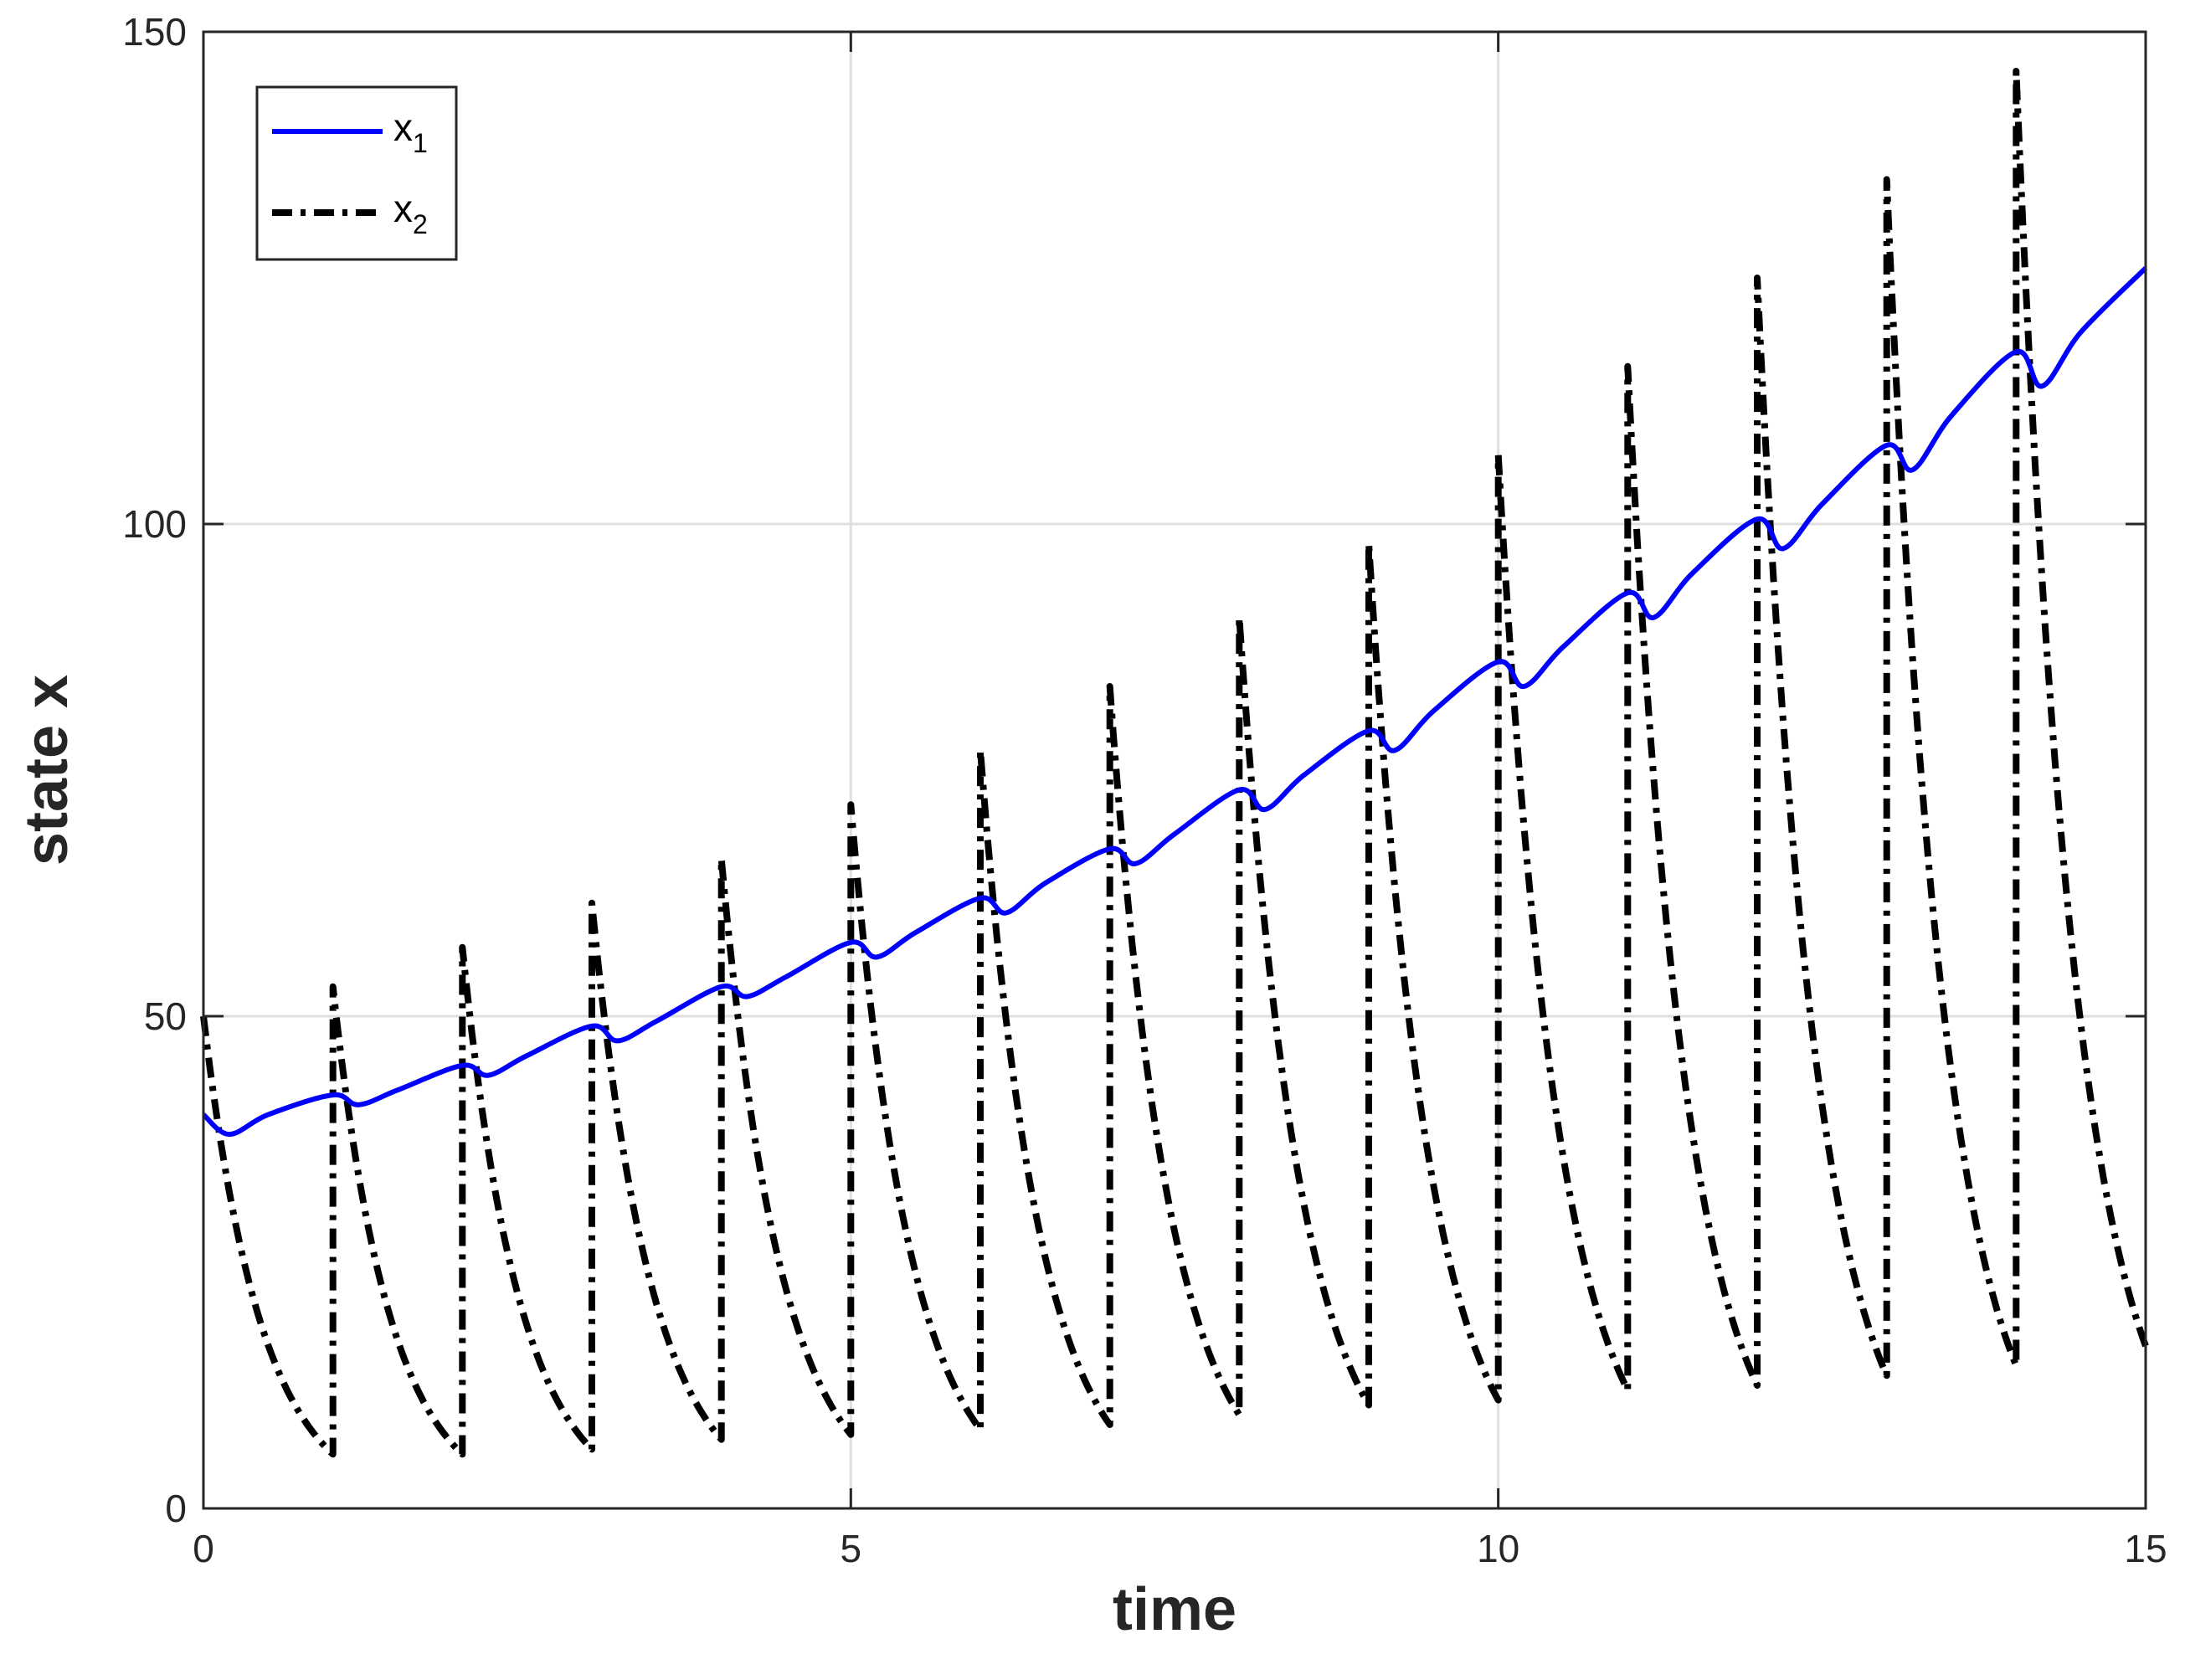 The width and height of the screenshot is (2185, 1680). I want to click on legend-label-x1: x1, so click(410, 131).